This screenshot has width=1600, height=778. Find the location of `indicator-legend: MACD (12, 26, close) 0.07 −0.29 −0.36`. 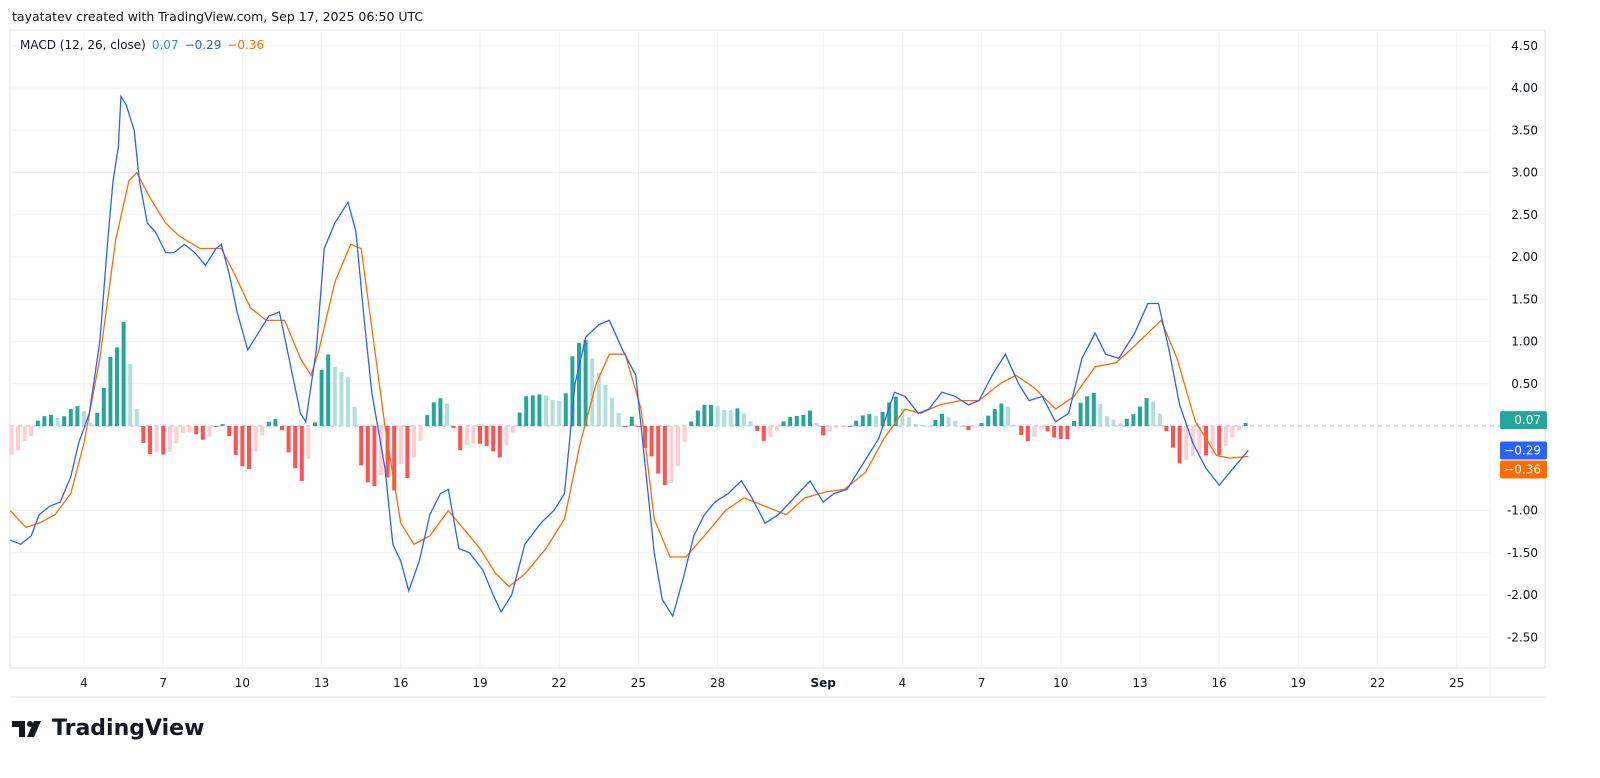

indicator-legend: MACD (12, 26, close) 0.07 −0.29 −0.36 is located at coordinates (145, 45).